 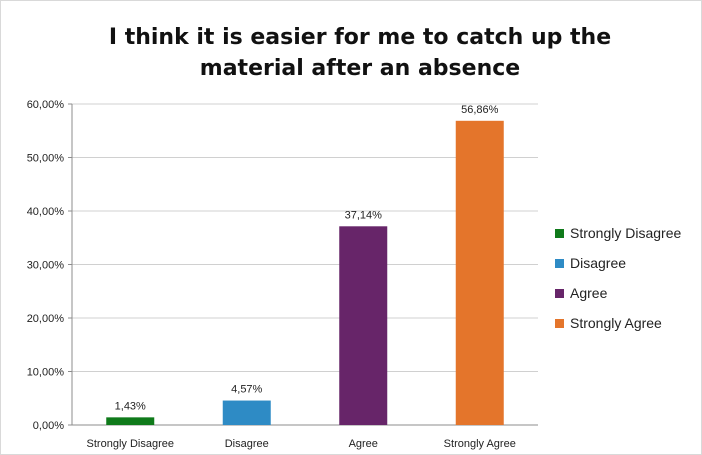 What do you see at coordinates (559, 263) in the screenshot?
I see `legend-swatch-disagree` at bounding box center [559, 263].